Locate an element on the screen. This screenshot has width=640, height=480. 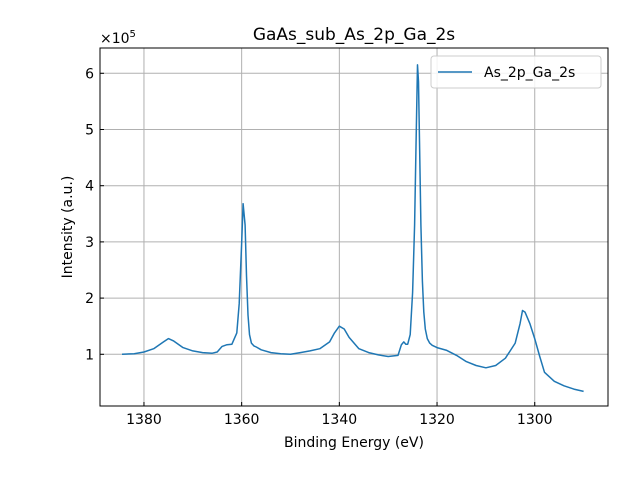
x-tick-label: 1320 is located at coordinates (437, 420).